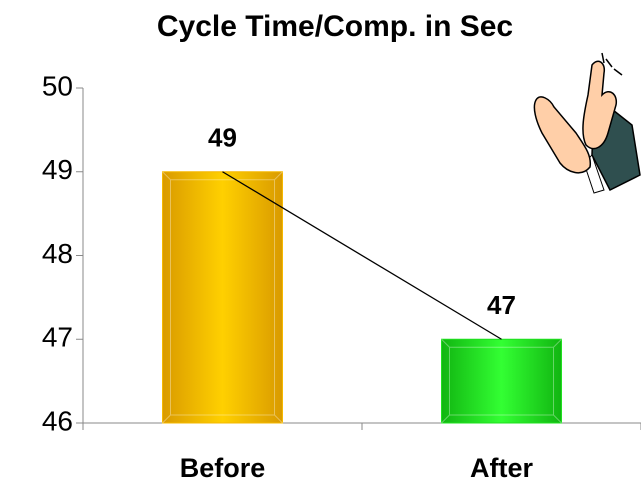  Describe the element at coordinates (222, 138) in the screenshot. I see `data-label: 49` at that location.